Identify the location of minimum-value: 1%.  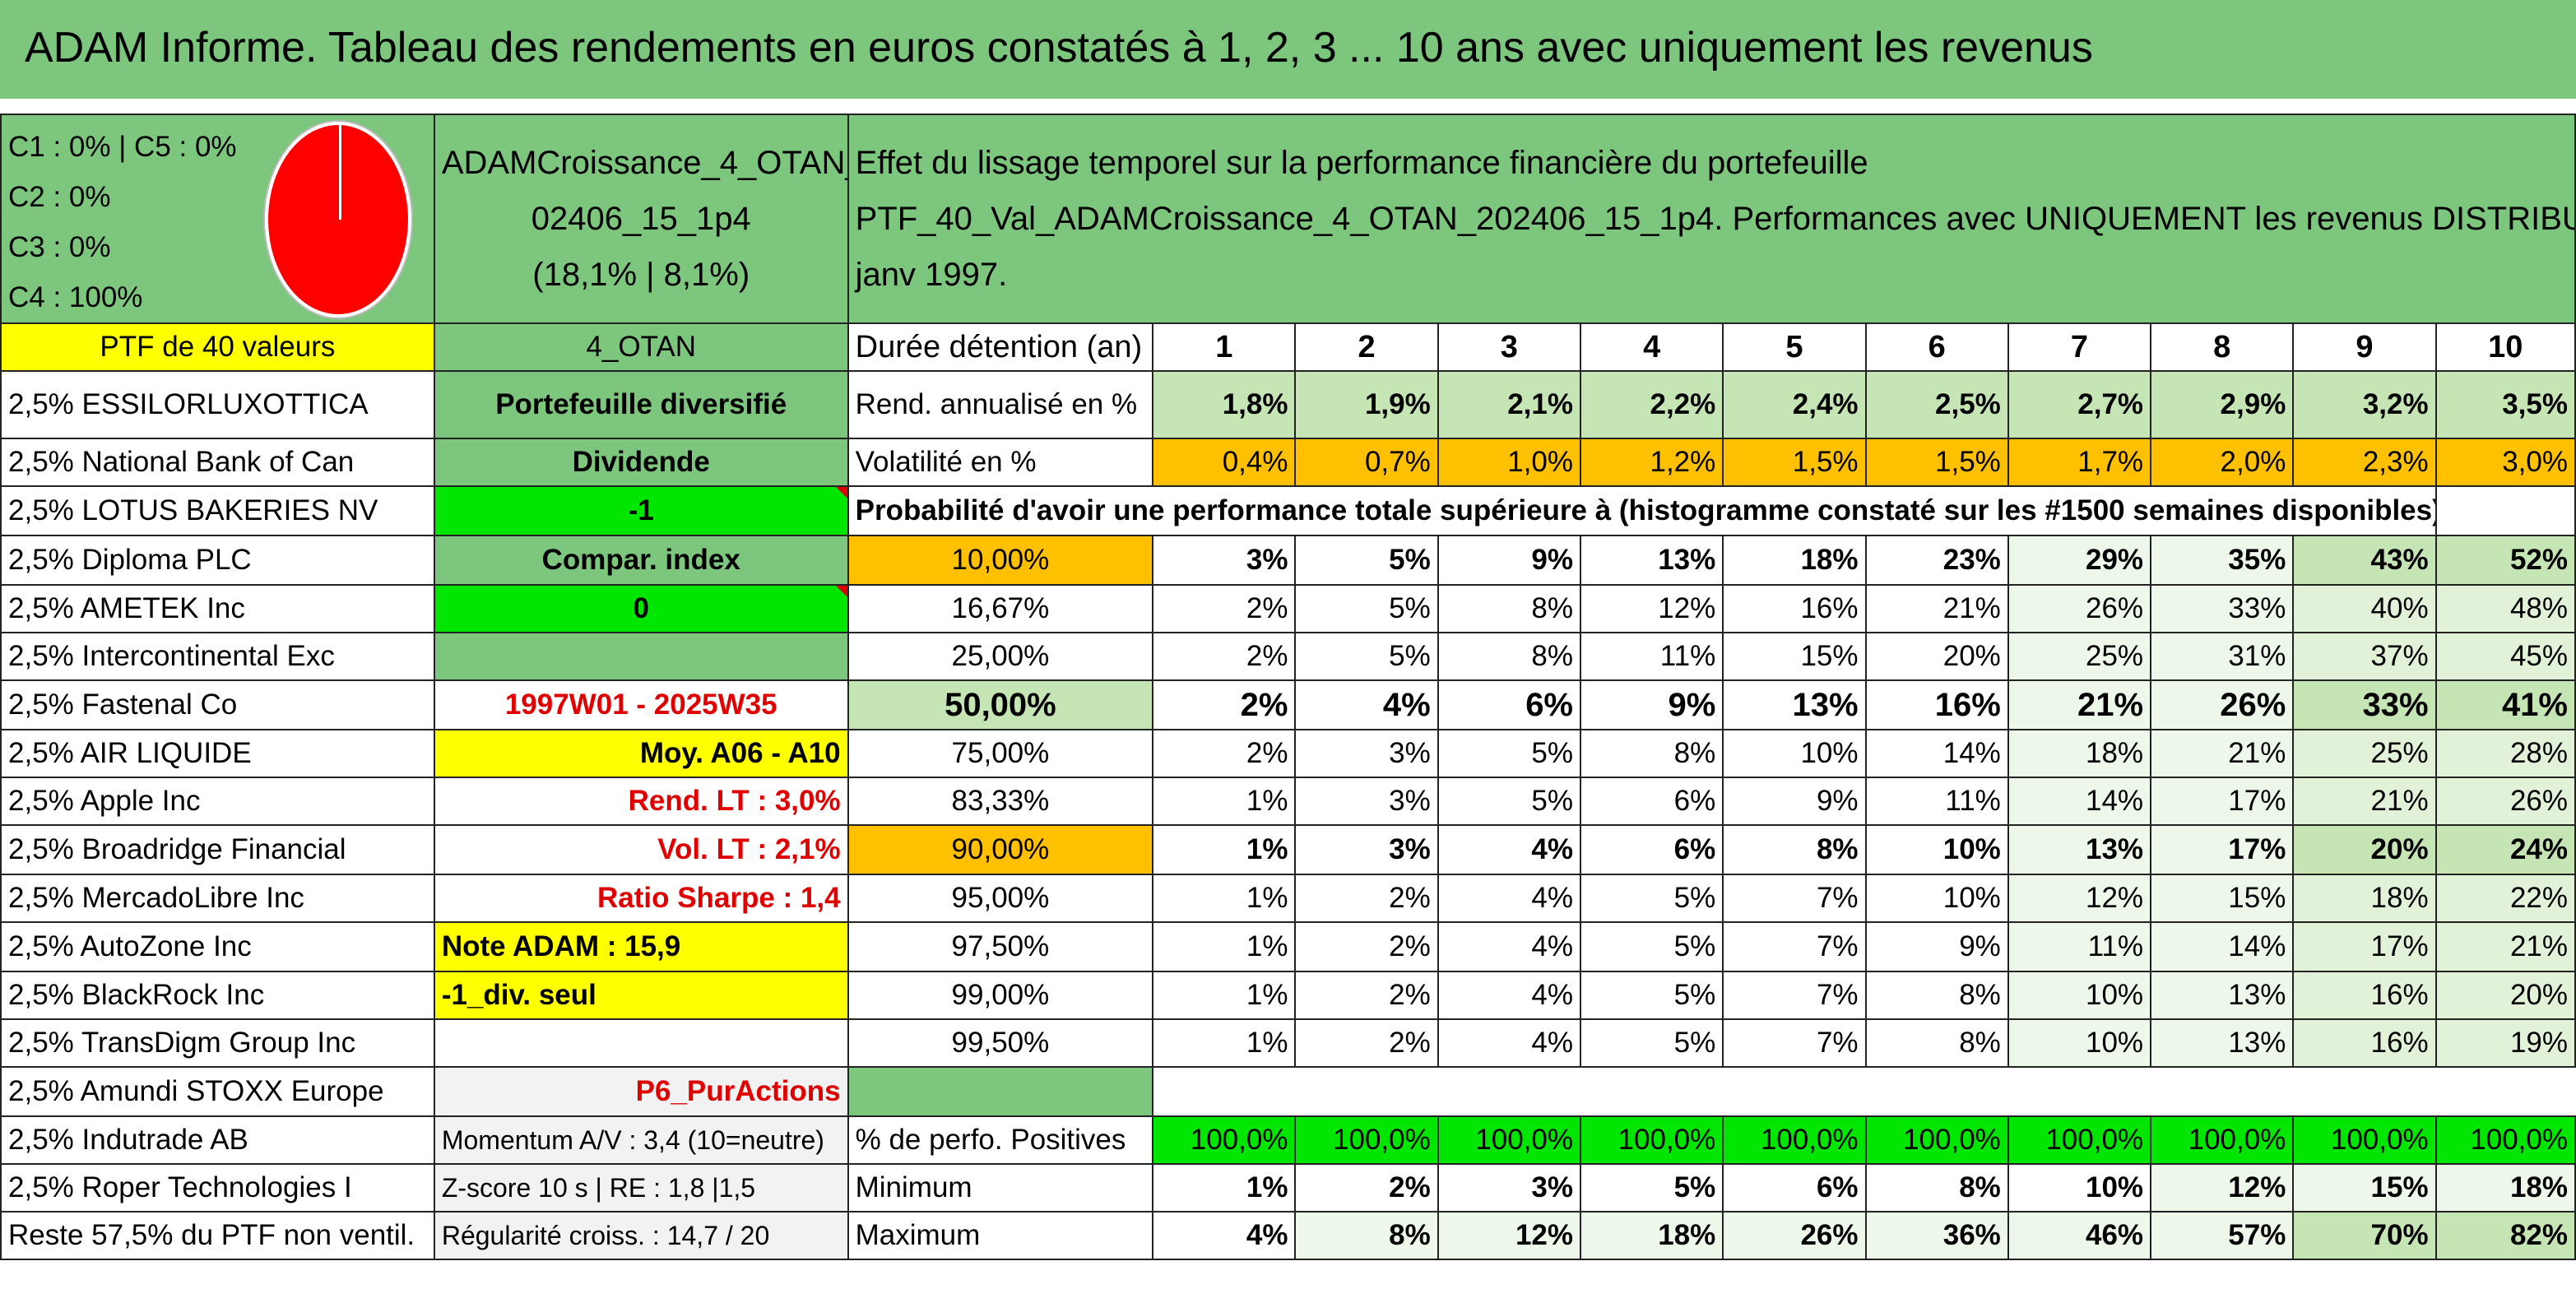
(1224, 1187).